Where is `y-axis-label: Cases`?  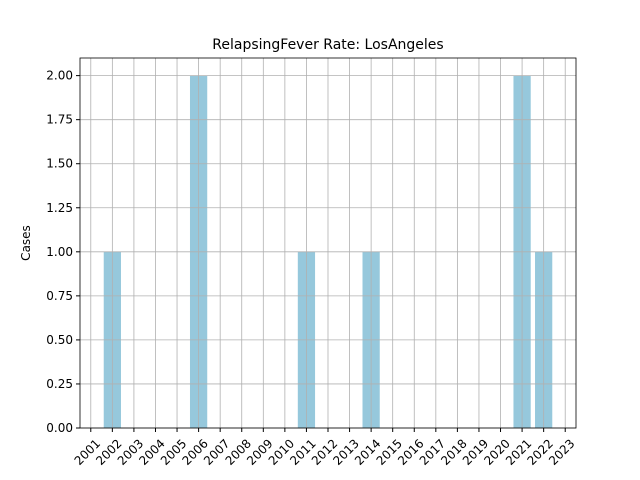 y-axis-label: Cases is located at coordinates (26, 243).